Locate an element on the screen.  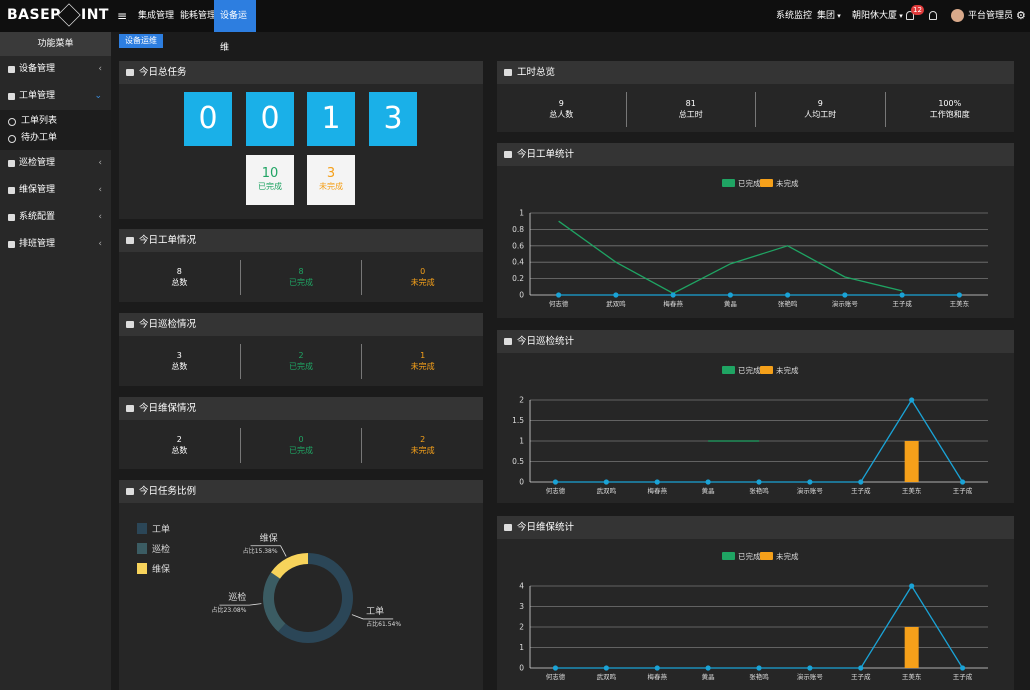
slice-value: 占比15.38% is located at coordinates (260, 551).